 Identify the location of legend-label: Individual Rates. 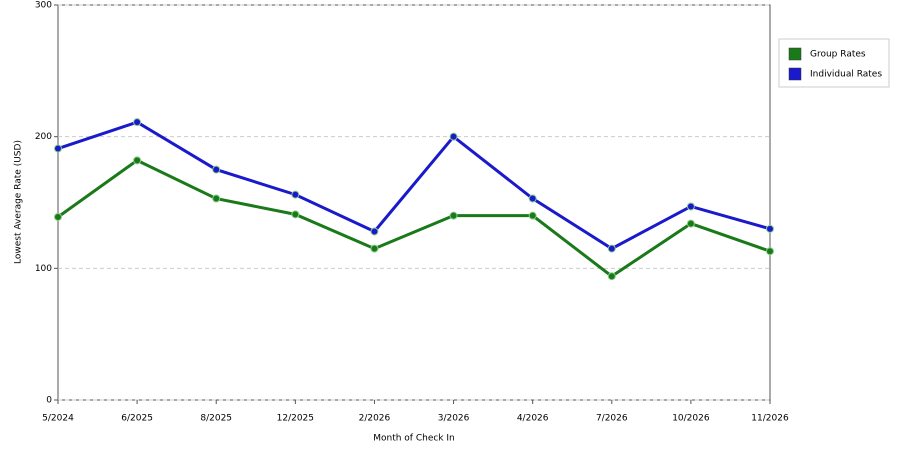
(846, 75).